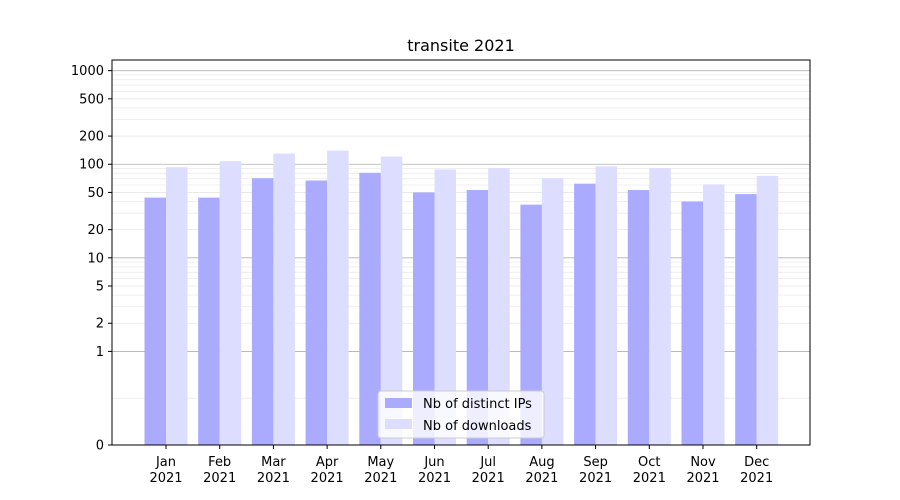 The height and width of the screenshot is (500, 900). I want to click on legend-box, so click(461, 414).